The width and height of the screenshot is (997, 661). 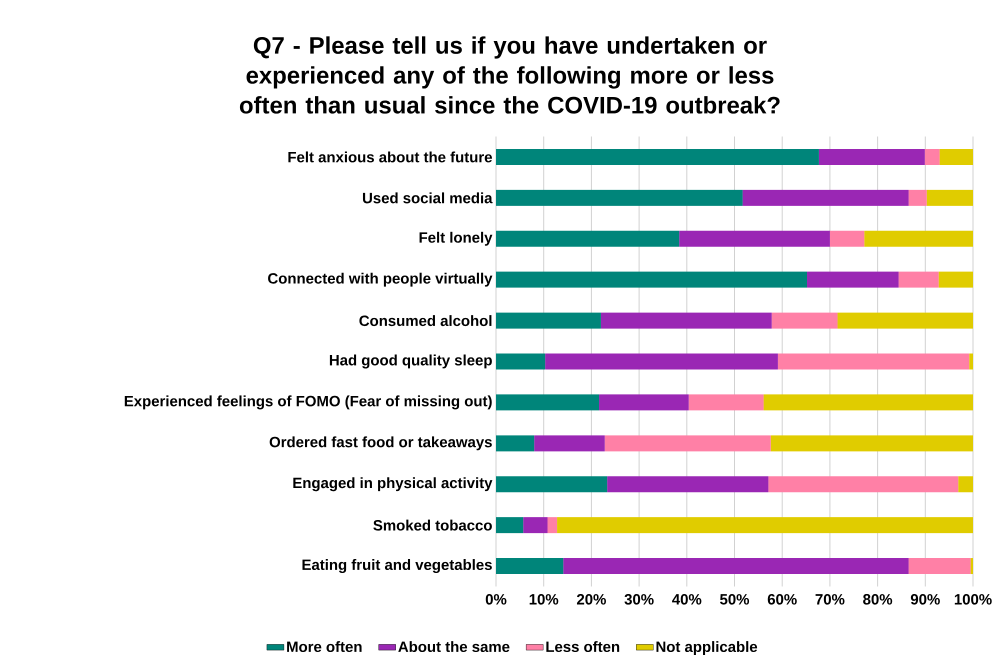 I want to click on legend-label: About the same, so click(x=454, y=646).